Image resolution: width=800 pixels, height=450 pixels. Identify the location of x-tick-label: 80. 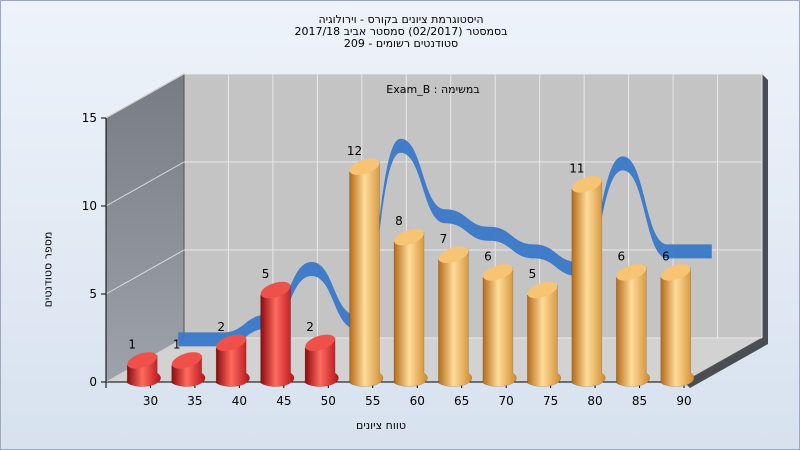
(594, 401).